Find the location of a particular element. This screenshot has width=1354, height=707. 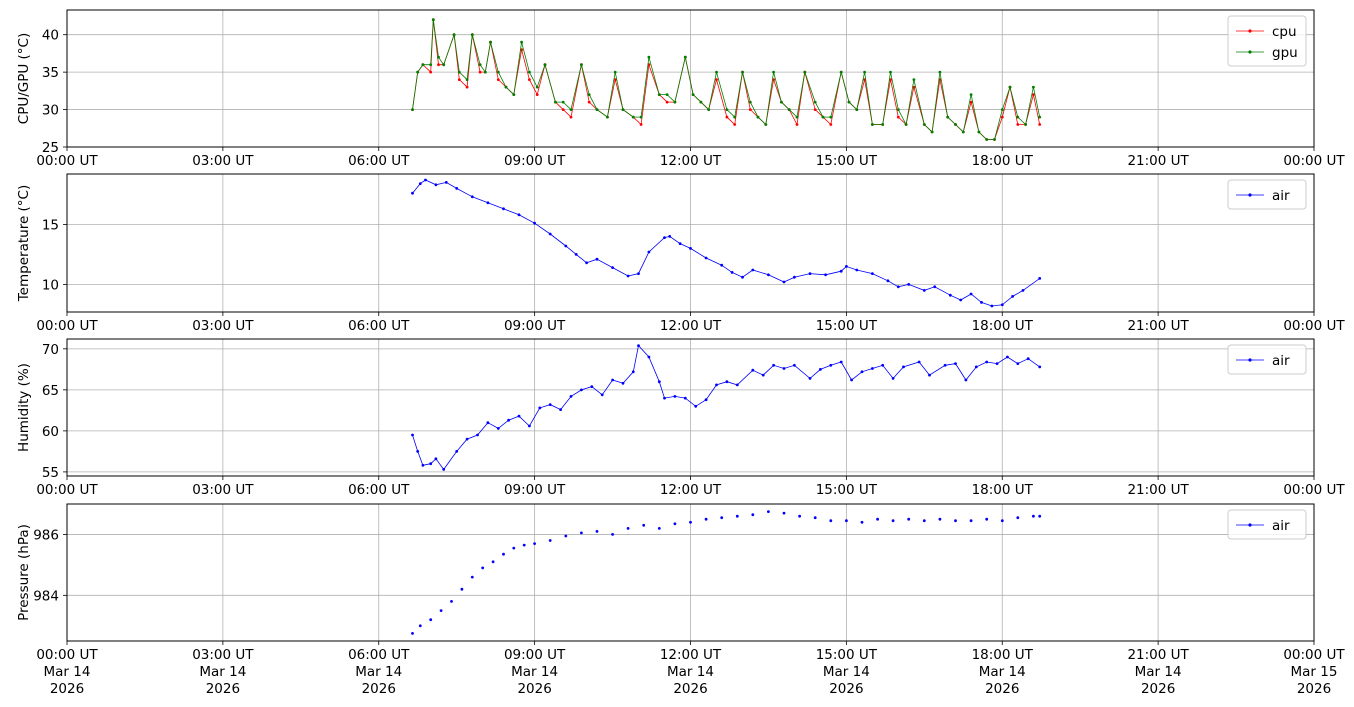

y-tick-label: 986 is located at coordinates (46, 535).